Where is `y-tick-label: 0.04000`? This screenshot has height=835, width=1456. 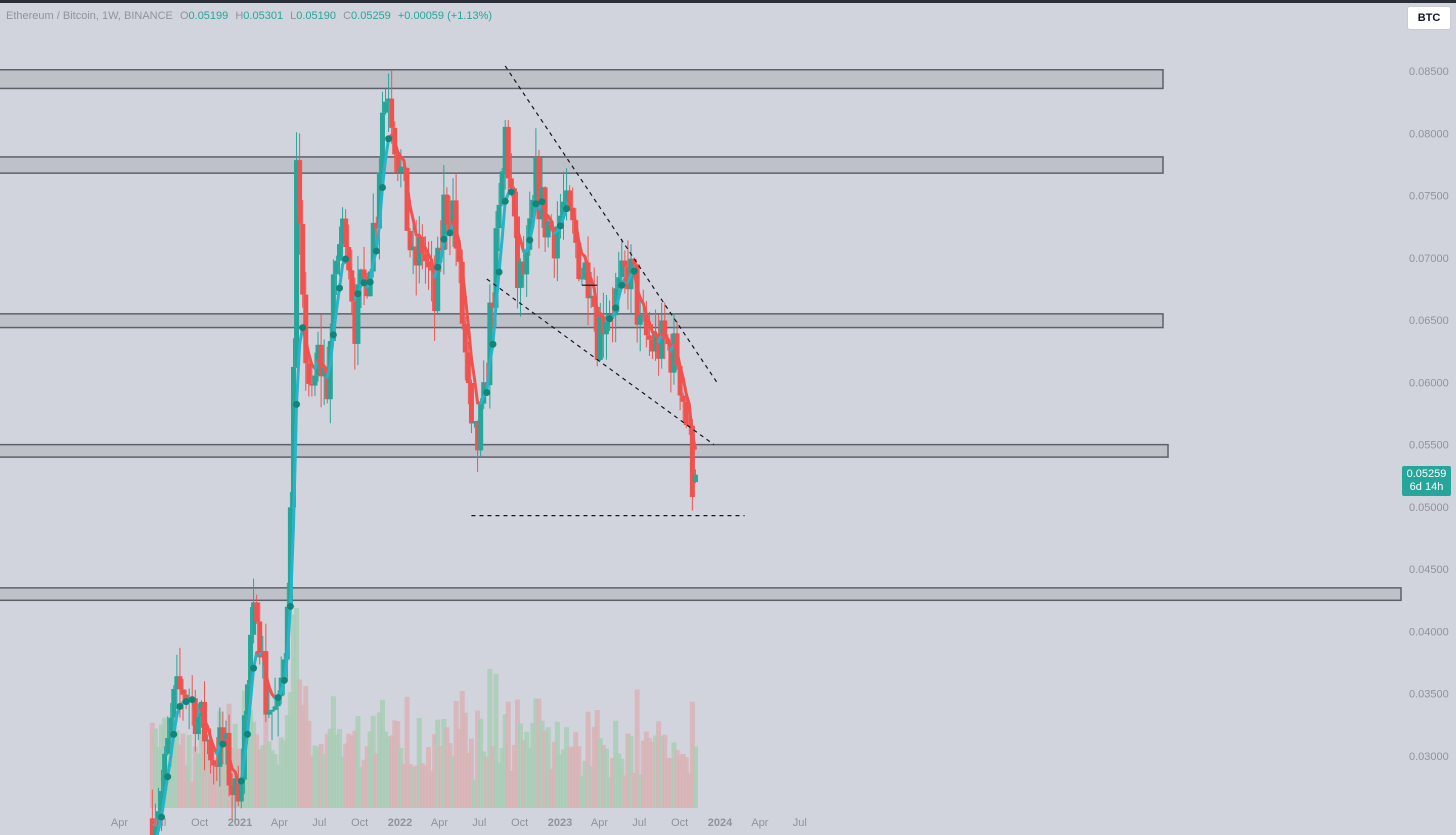
y-tick-label: 0.04000 is located at coordinates (1429, 632).